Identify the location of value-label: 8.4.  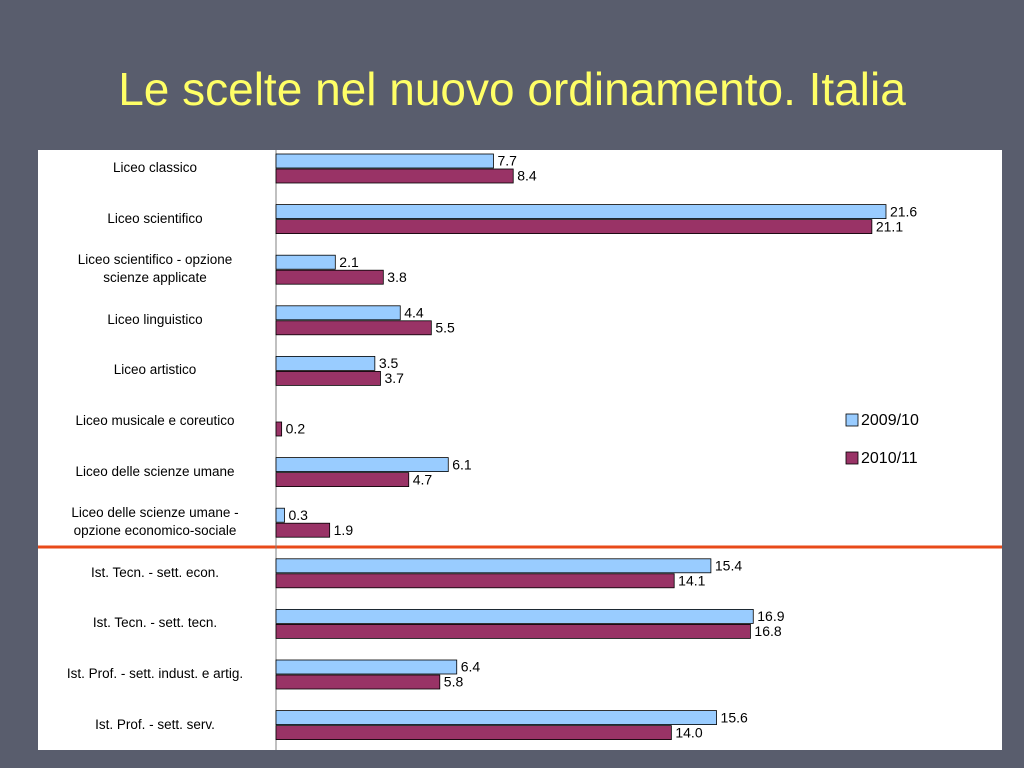
(527, 176).